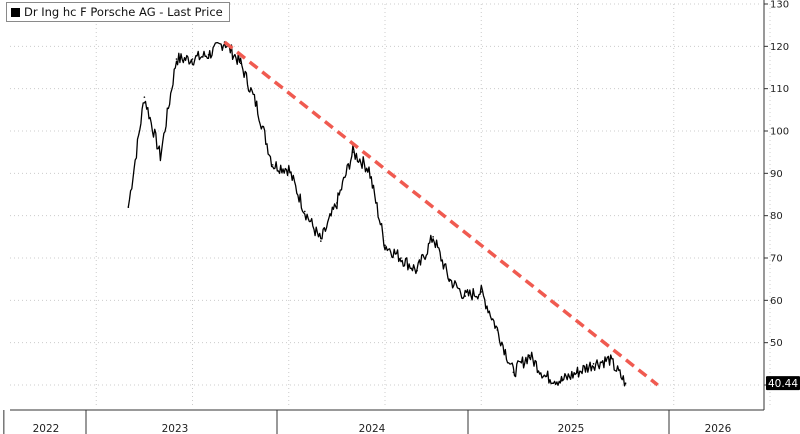  Describe the element at coordinates (779, 132) in the screenshot. I see `y-tick-label: 100` at that location.